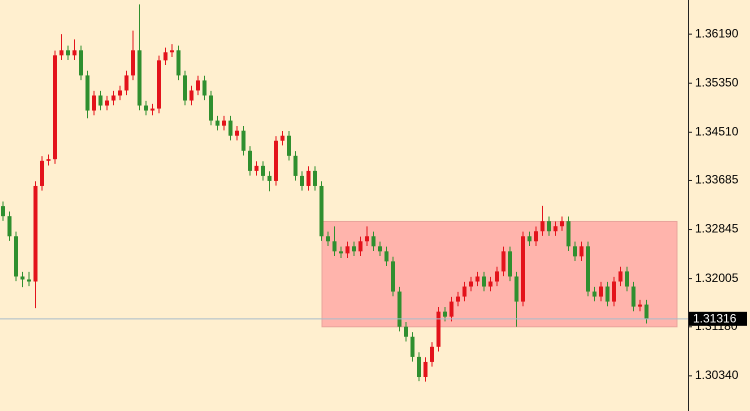  Describe the element at coordinates (715, 319) in the screenshot. I see `last-price-label: 1.31316` at that location.